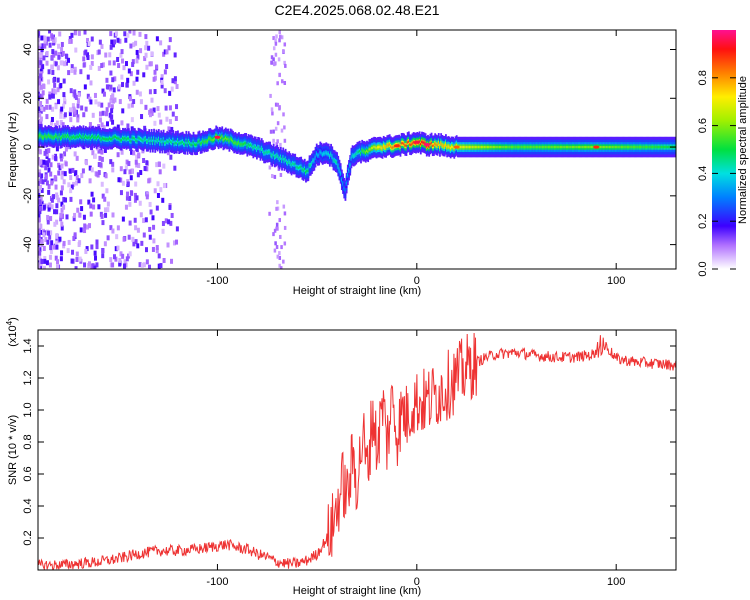 The image size is (750, 600). I want to click on colorbar-ticks: 0.0 0.2 0.4 0.6 0.8, so click(716, 173).